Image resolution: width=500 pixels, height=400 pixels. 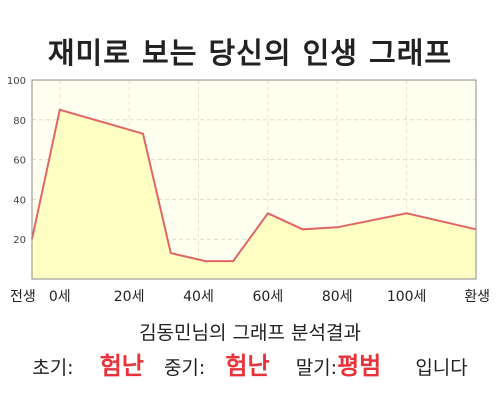 I want to click on x-tick-label: 40세, so click(x=198, y=297).